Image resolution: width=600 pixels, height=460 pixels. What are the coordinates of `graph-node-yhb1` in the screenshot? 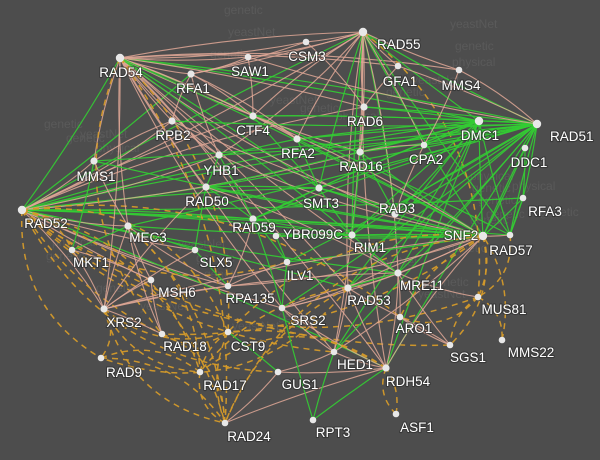 It's located at (219, 155).